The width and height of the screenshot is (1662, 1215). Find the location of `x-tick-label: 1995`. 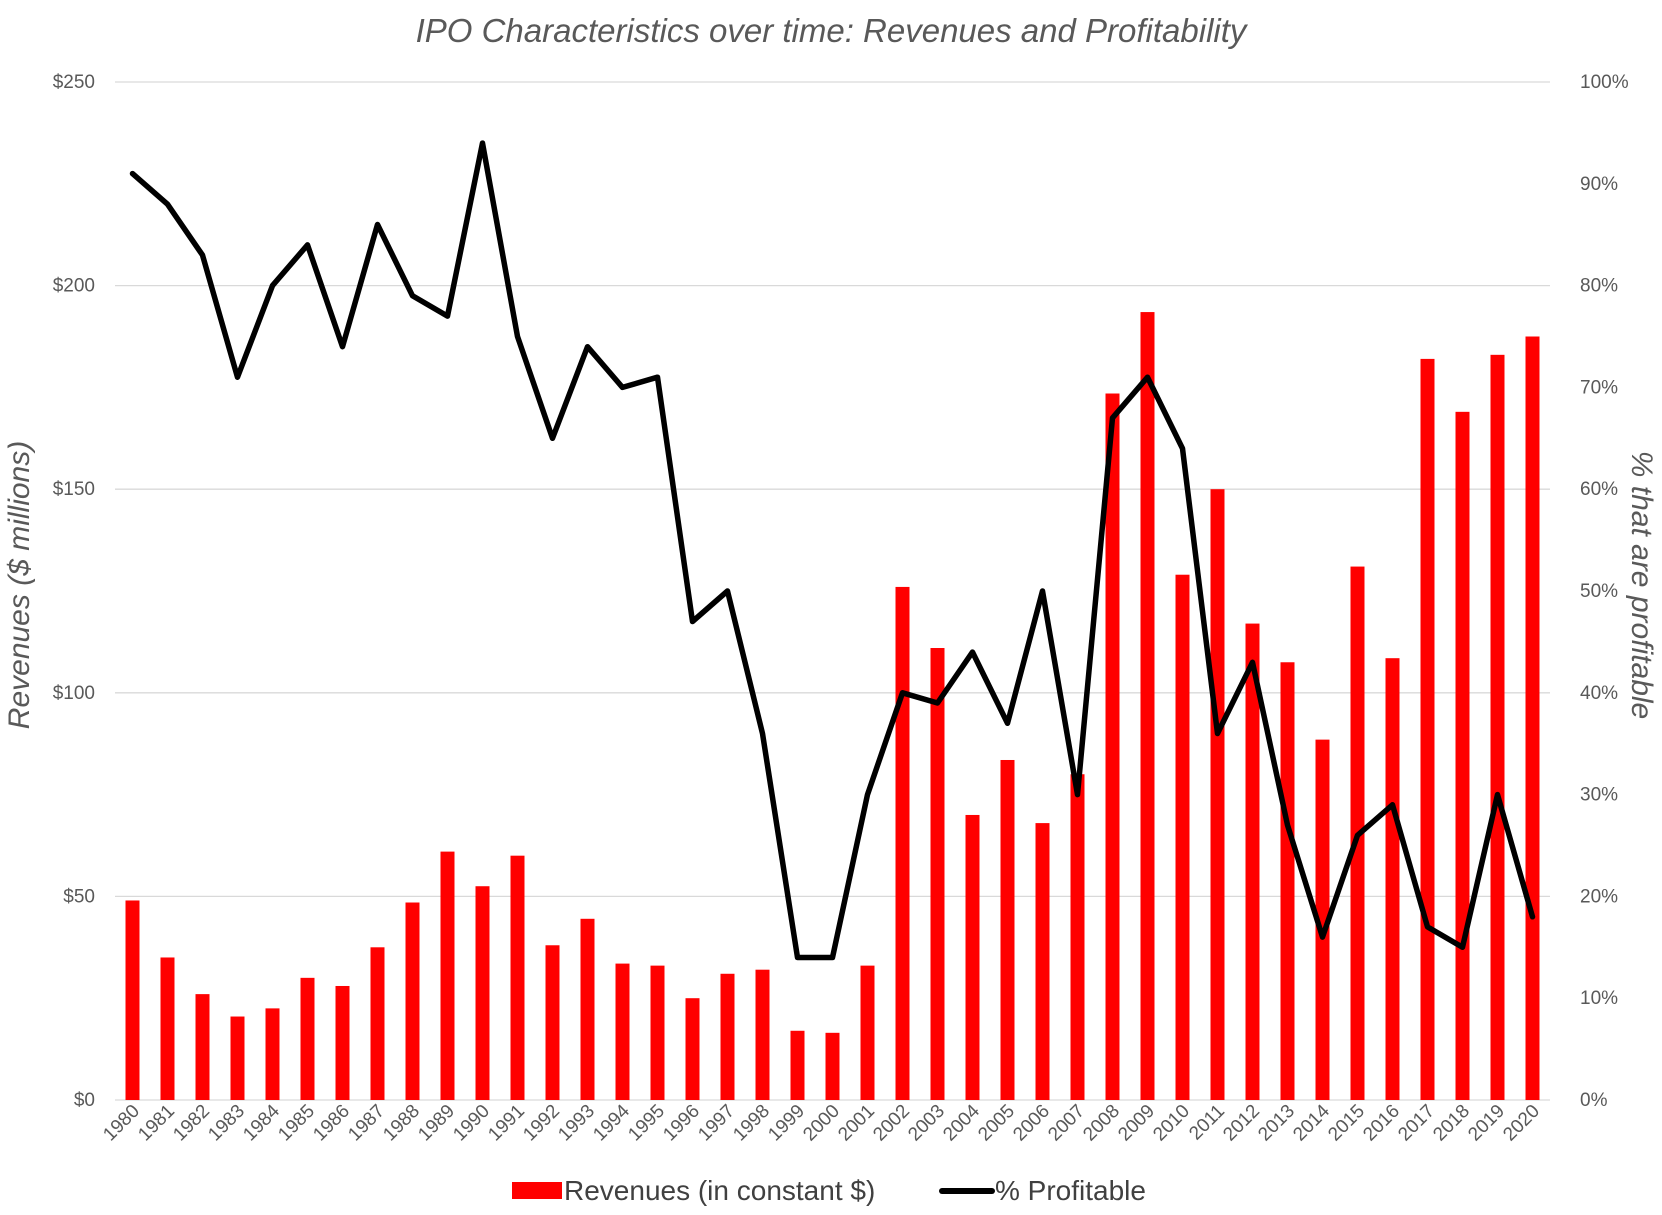

x-tick-label: 1995 is located at coordinates (646, 1123).